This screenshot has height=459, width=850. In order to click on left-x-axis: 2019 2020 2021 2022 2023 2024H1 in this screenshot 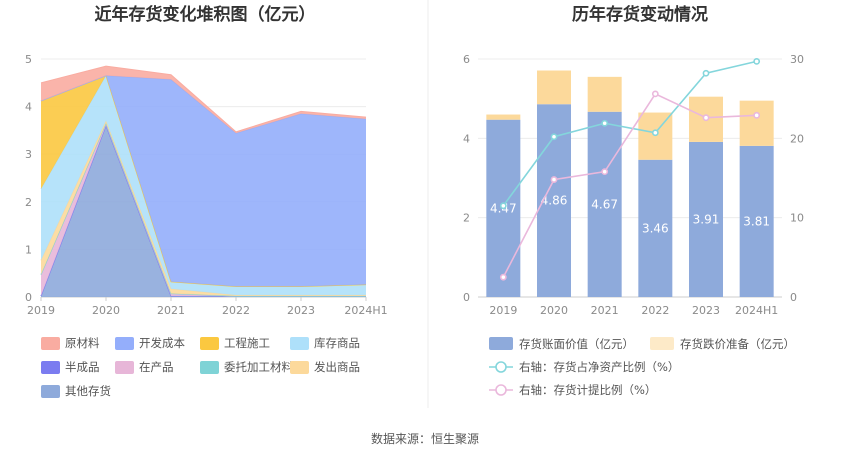, I will do `click(207, 307)`.